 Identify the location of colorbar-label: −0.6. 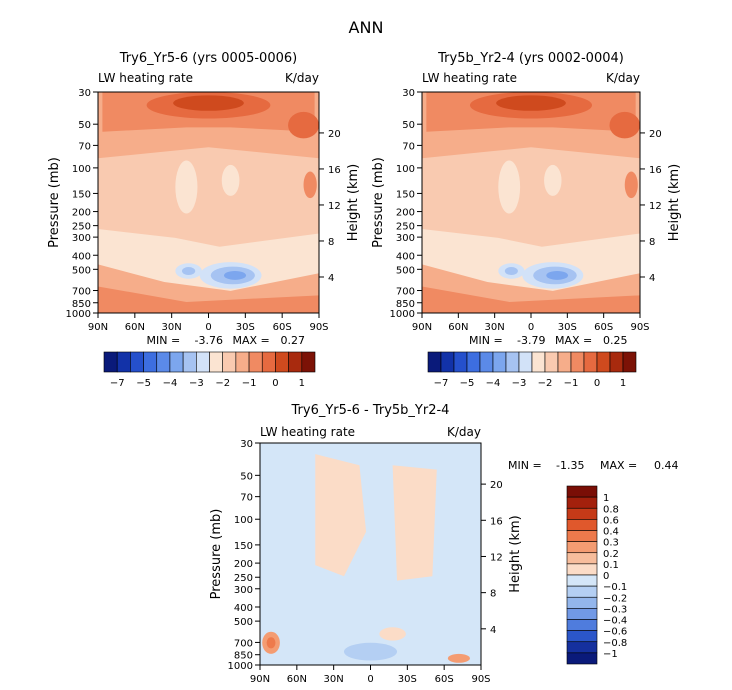
(615, 632).